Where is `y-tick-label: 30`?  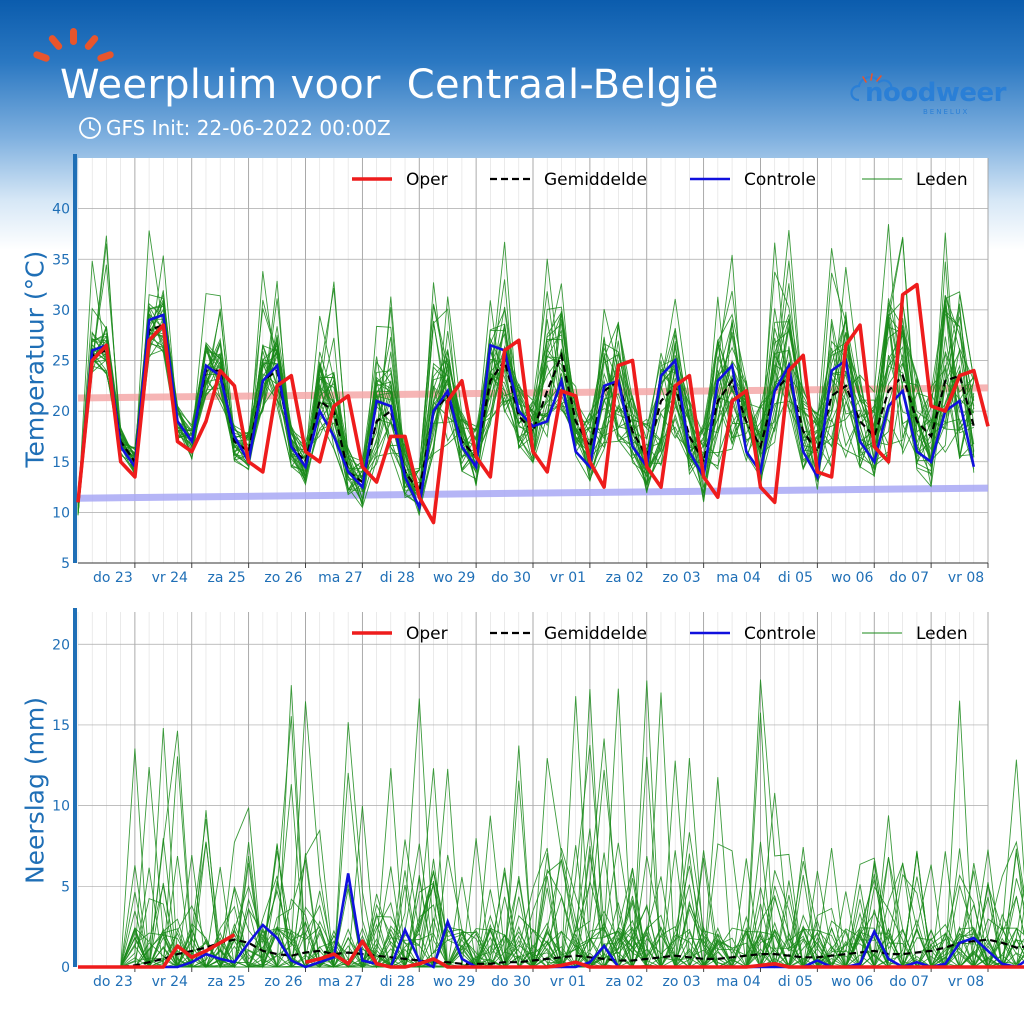 y-tick-label: 30 is located at coordinates (61, 311).